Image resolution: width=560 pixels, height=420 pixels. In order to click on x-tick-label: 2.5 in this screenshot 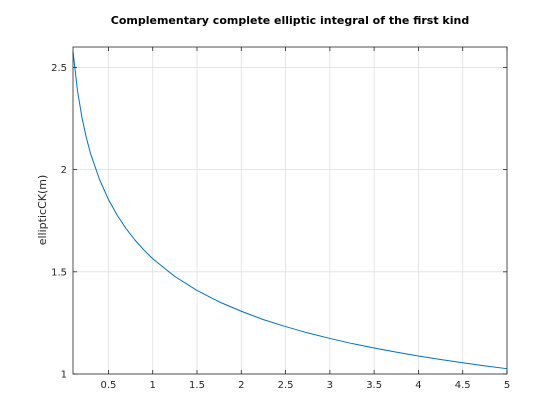, I will do `click(286, 385)`.